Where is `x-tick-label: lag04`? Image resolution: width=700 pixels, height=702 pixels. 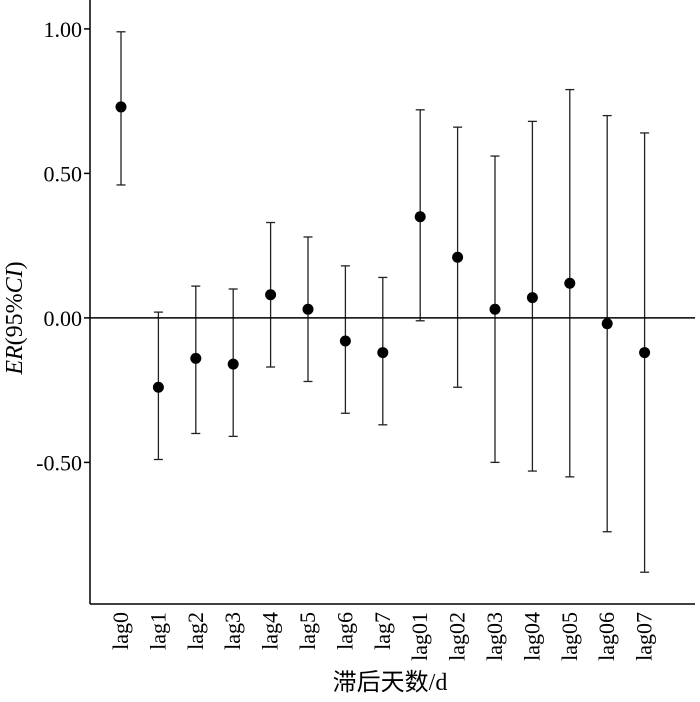
x-tick-label: lag04 is located at coordinates (531, 636).